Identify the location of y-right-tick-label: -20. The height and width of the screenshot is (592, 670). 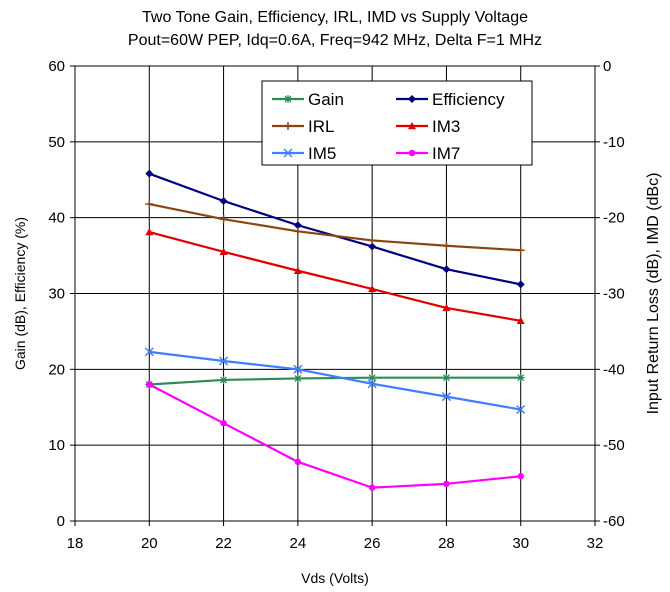
(614, 218).